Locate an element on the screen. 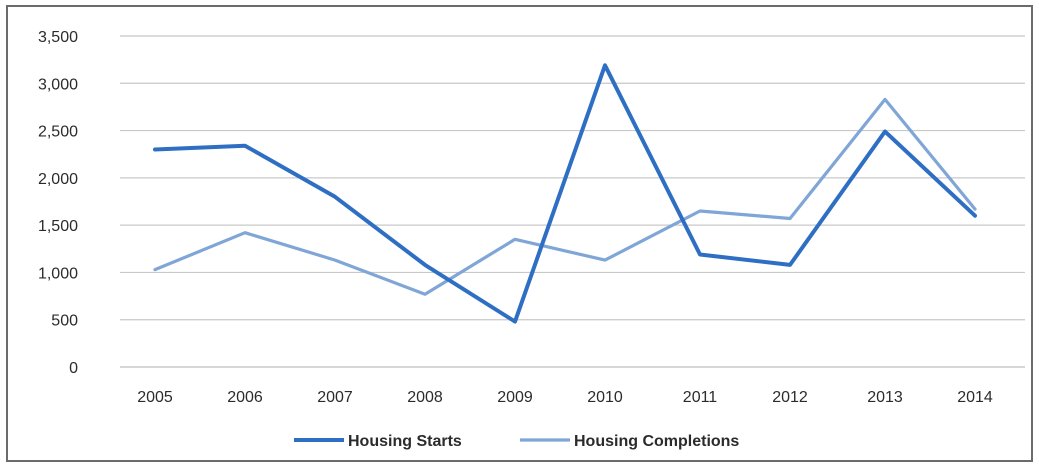  y-tick-label: 0 is located at coordinates (73, 368).